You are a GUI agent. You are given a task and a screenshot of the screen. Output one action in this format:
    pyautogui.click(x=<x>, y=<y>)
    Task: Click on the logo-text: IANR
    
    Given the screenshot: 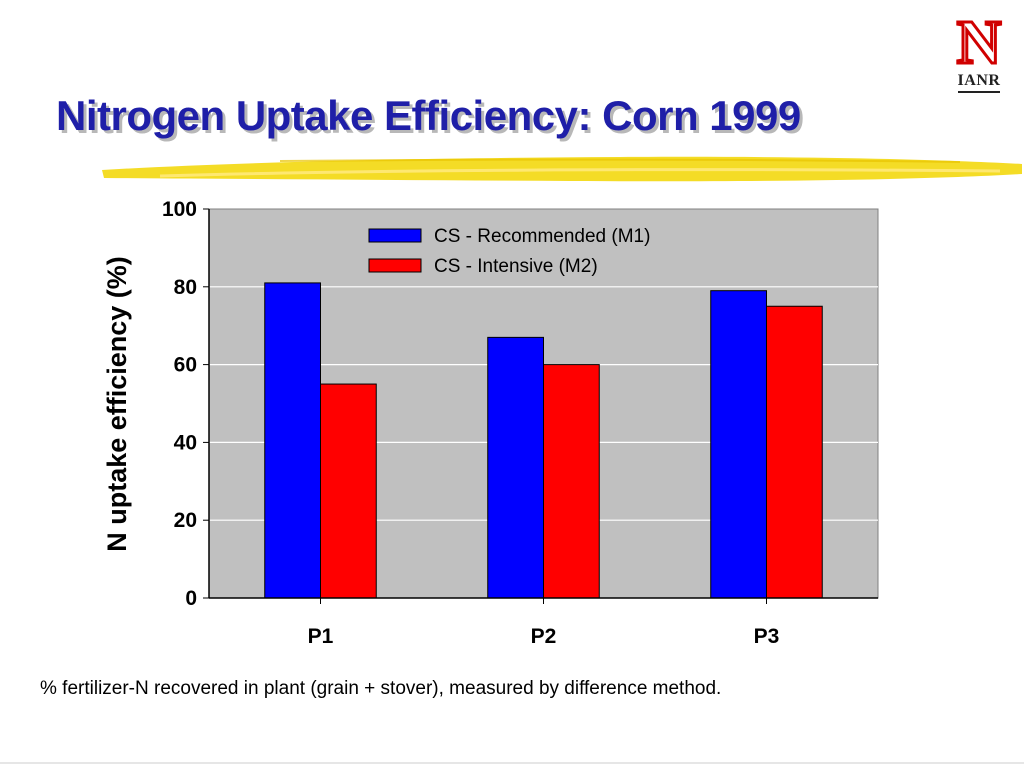 What is the action you would take?
    pyautogui.click(x=979, y=80)
    